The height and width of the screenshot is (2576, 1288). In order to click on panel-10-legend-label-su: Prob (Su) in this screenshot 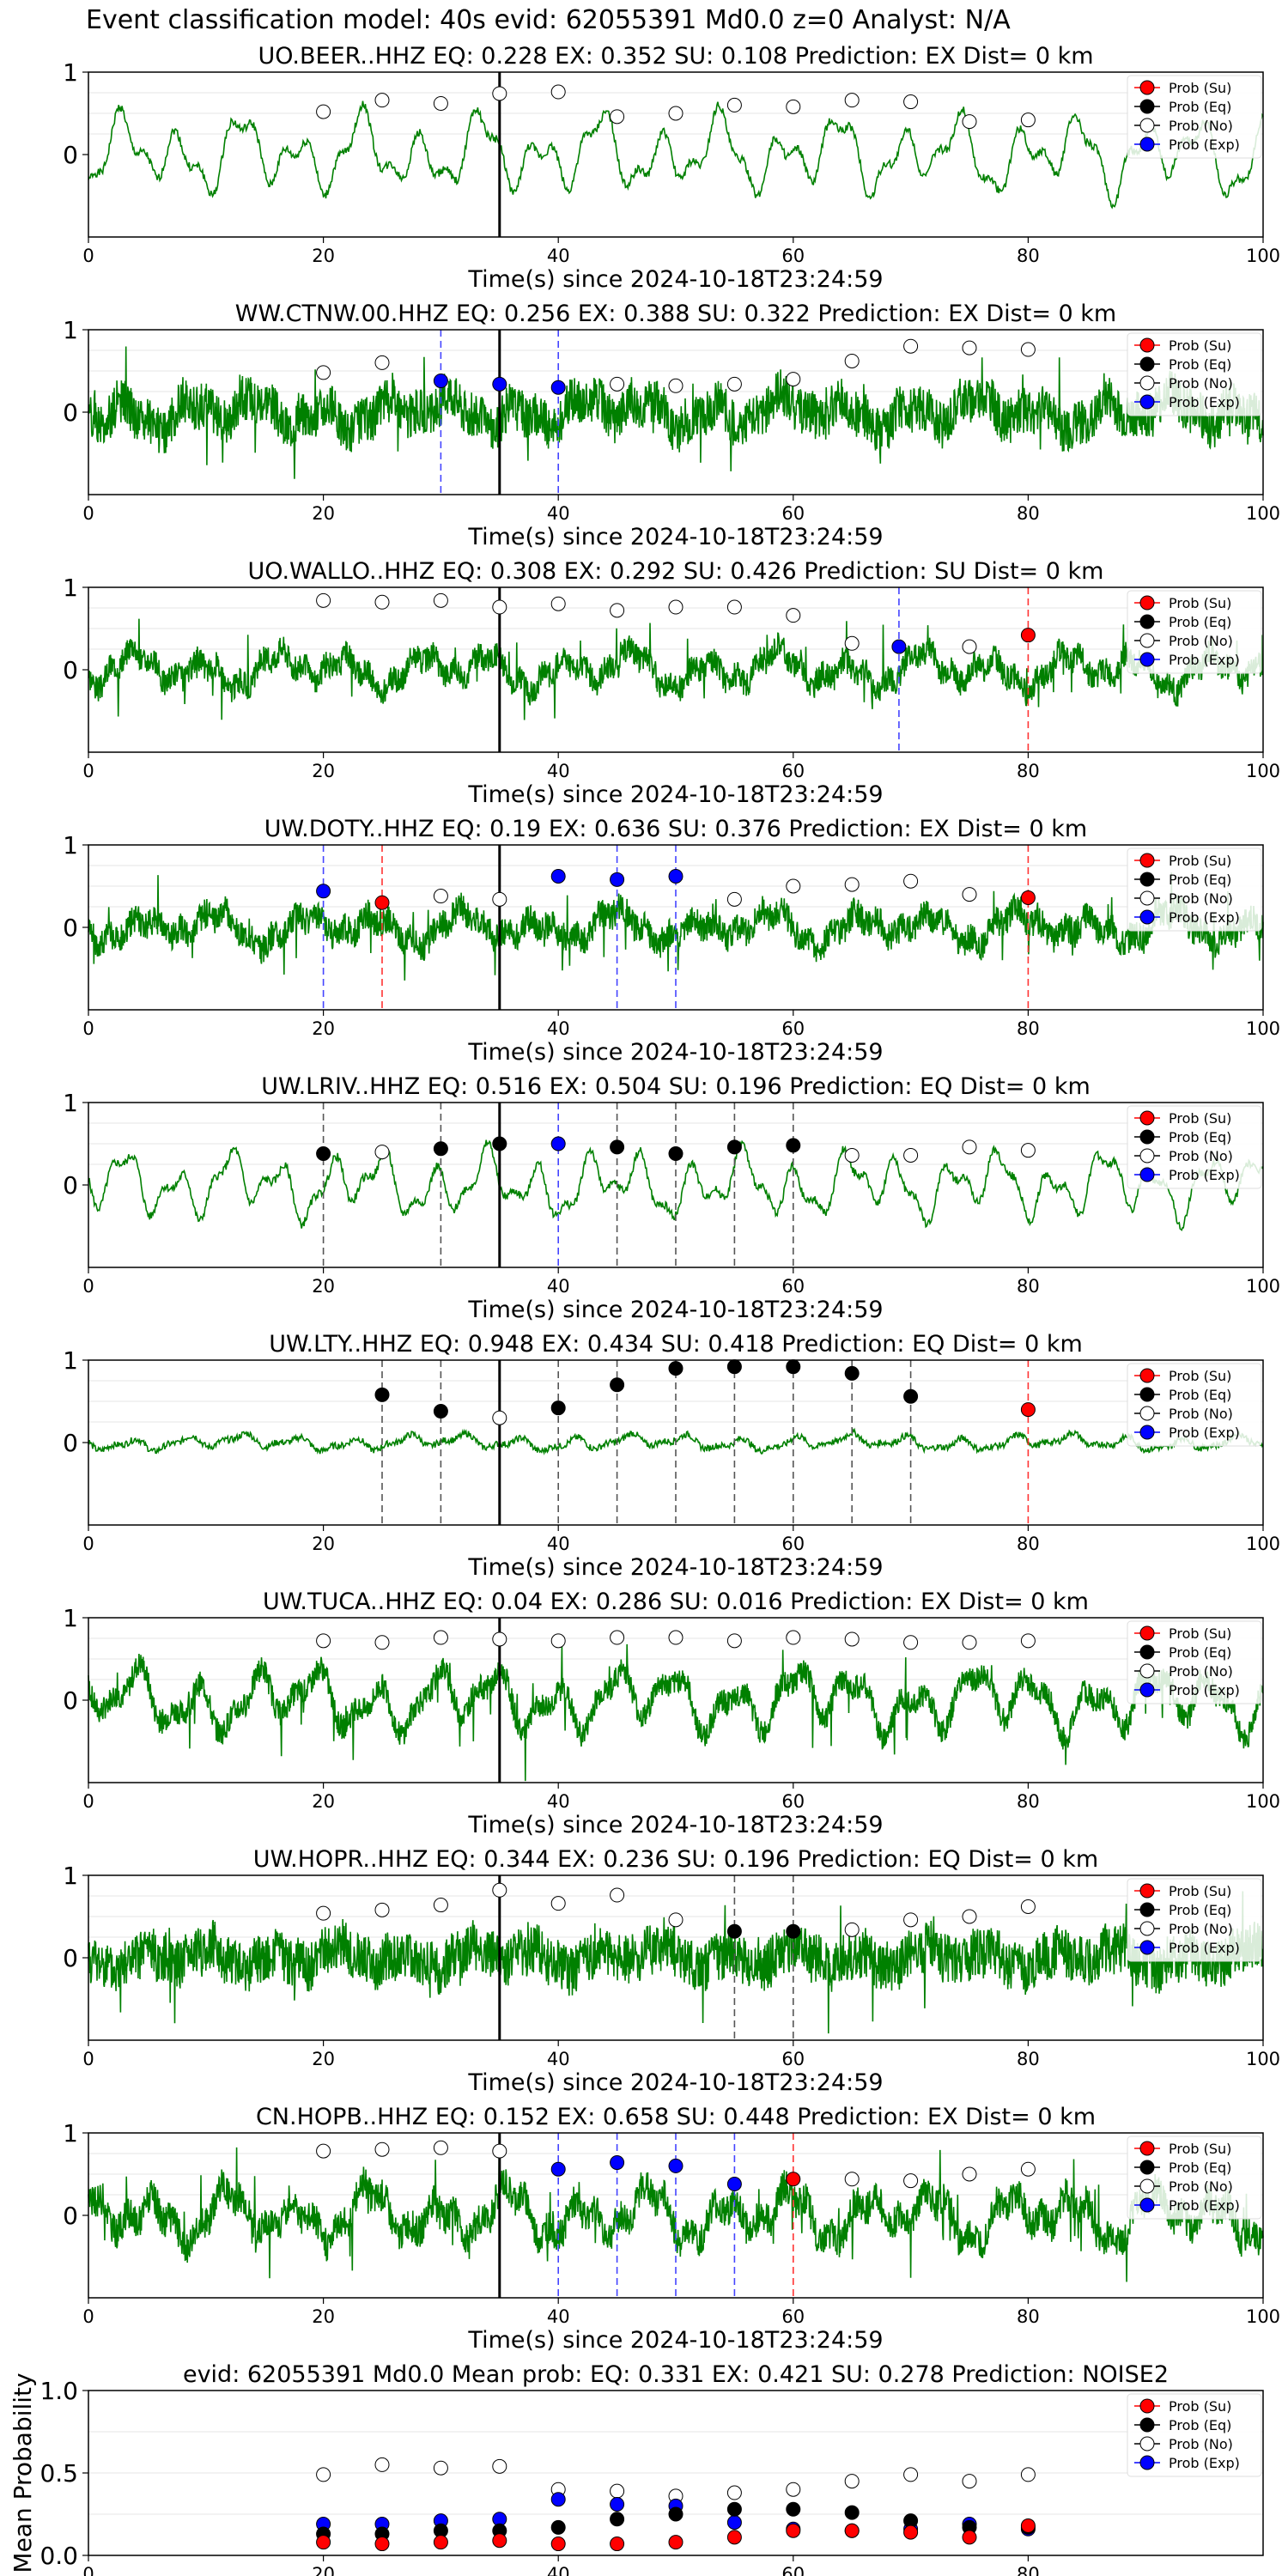, I will do `click(1200, 2406)`.